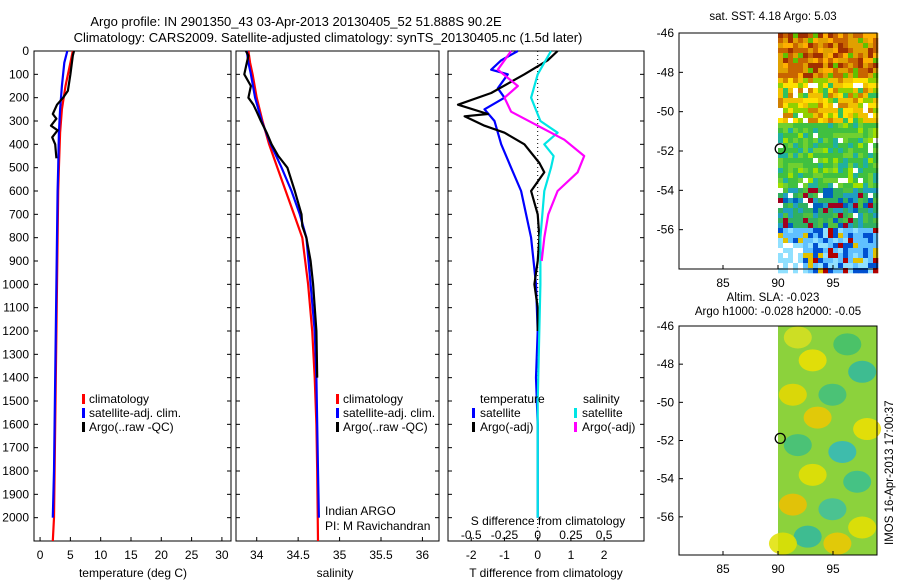  I want to click on x-tick-label: 5, so click(70, 555).